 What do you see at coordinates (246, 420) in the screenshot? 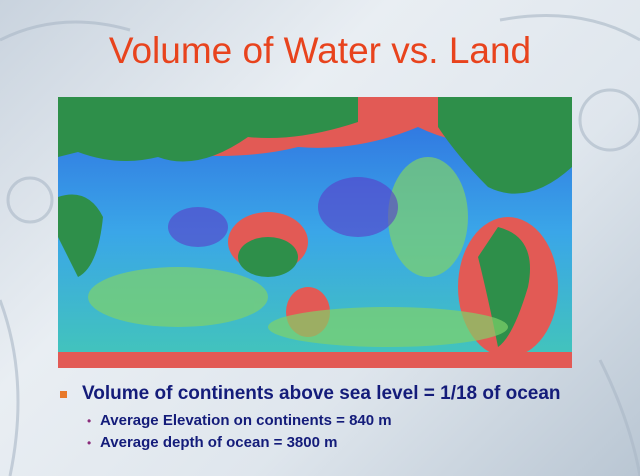
I see `sub-bullet-text: Average Elevation on continents = 840 m` at bounding box center [246, 420].